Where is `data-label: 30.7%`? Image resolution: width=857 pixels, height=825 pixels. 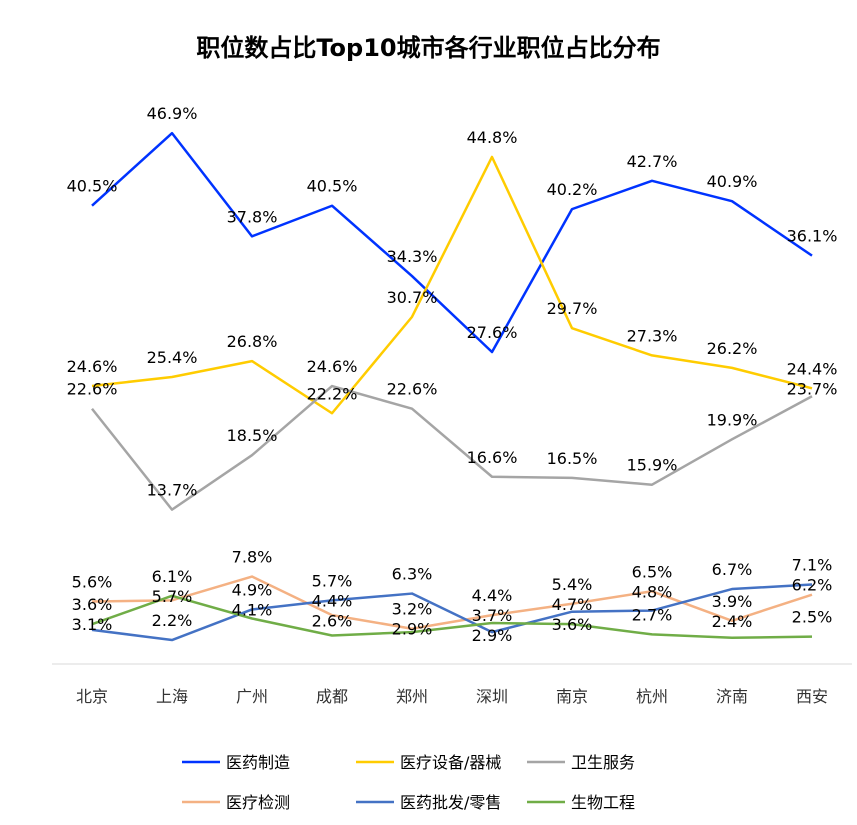
data-label: 30.7% is located at coordinates (412, 297).